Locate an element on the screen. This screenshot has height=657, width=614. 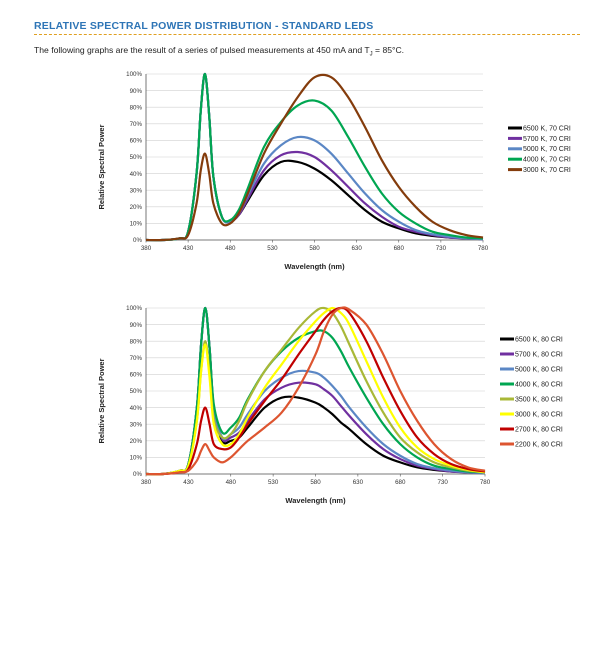
legend-label: 3000 K, 70 CRI is located at coordinates (547, 170).